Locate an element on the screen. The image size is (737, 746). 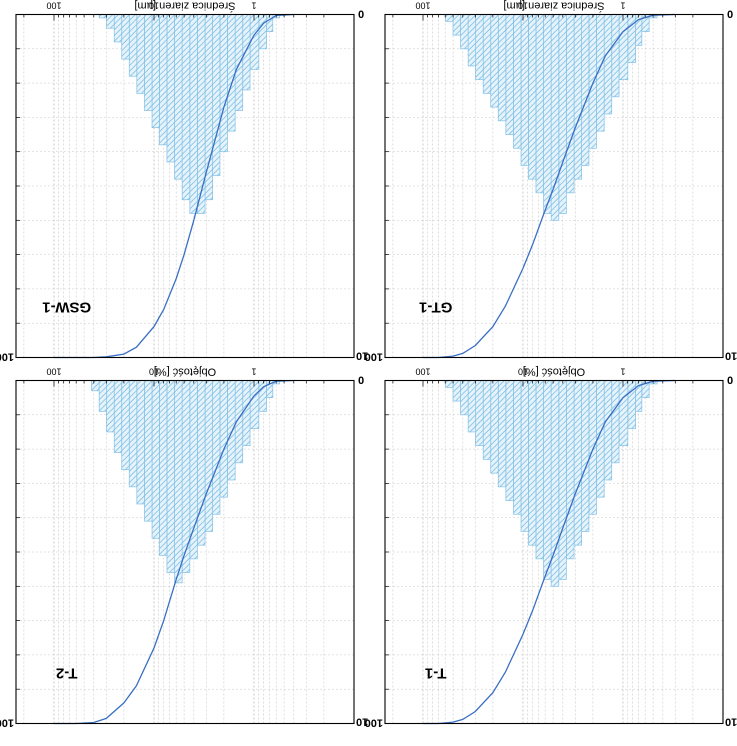
sample-label: T-1 is located at coordinates (436, 673).